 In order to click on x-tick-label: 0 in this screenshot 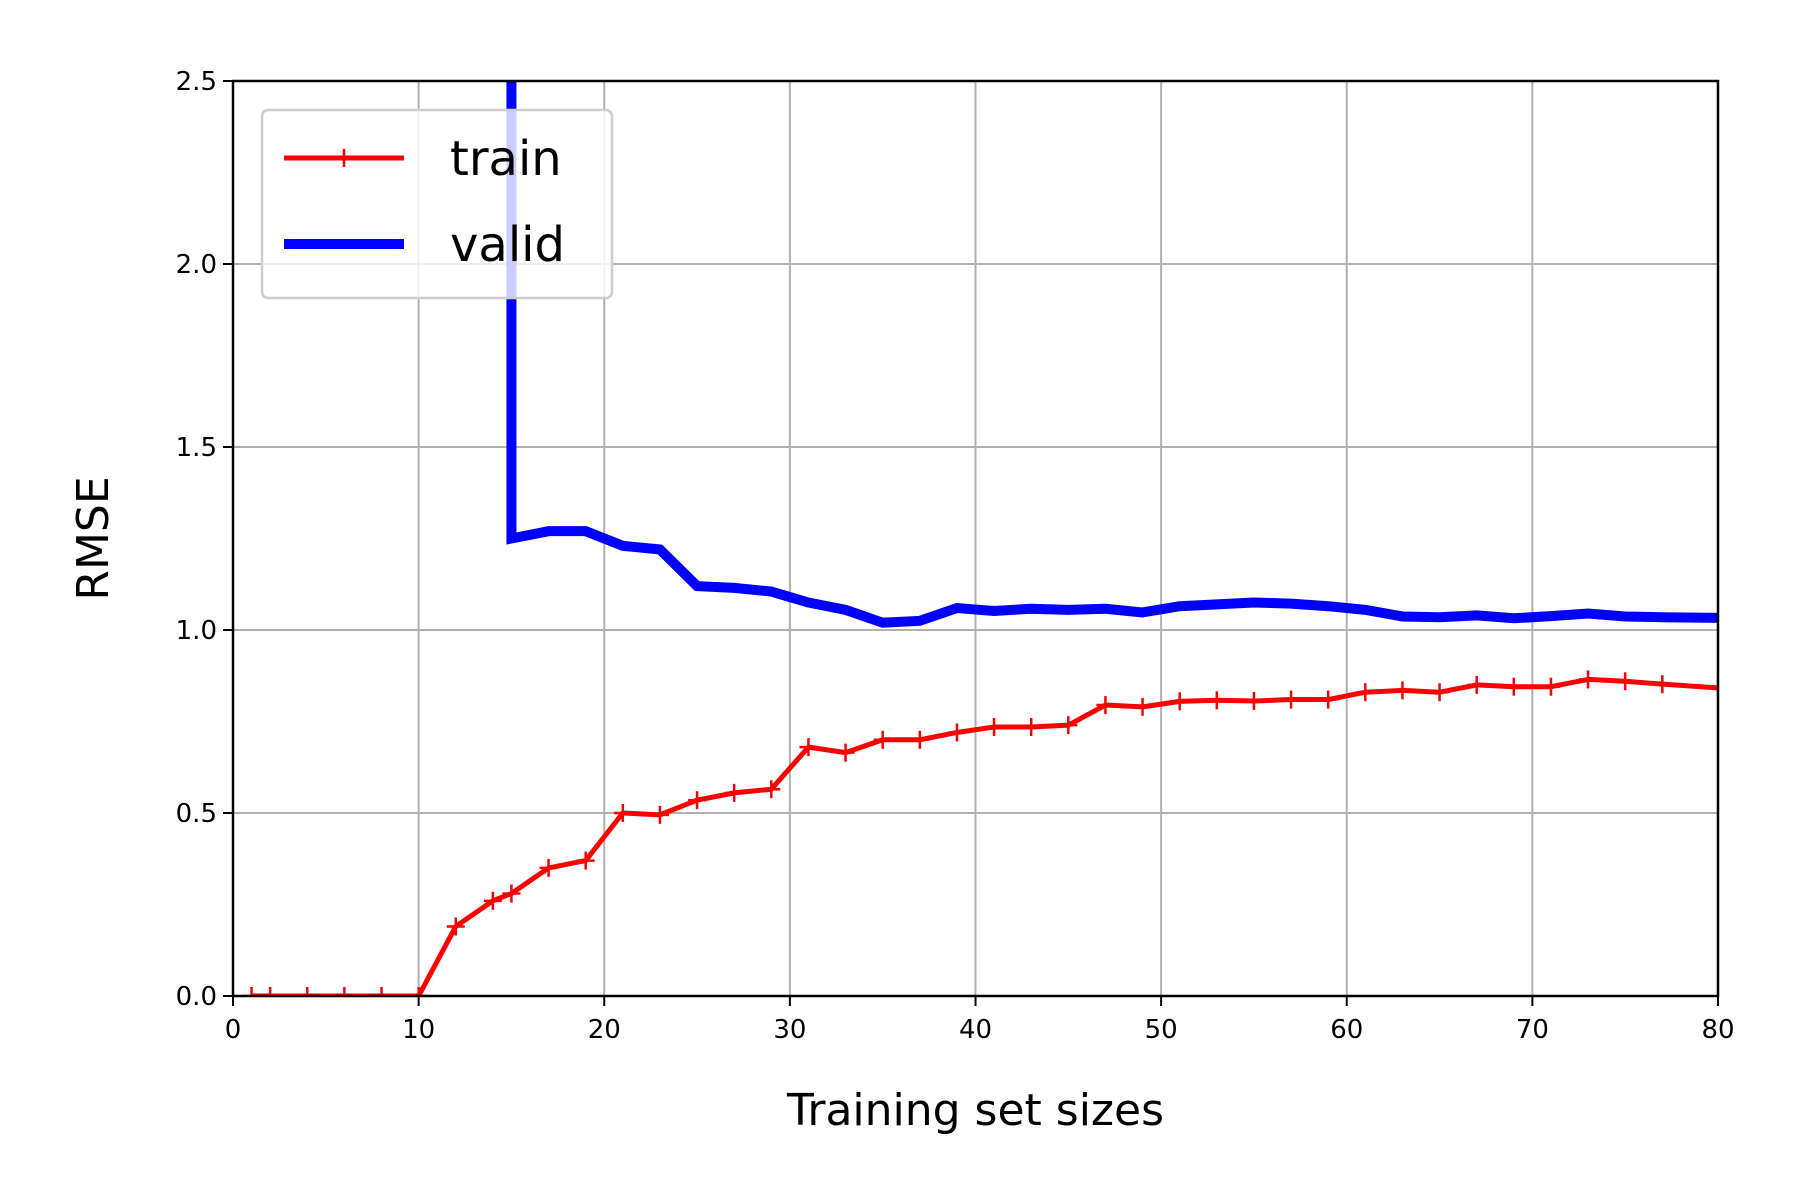, I will do `click(233, 1030)`.